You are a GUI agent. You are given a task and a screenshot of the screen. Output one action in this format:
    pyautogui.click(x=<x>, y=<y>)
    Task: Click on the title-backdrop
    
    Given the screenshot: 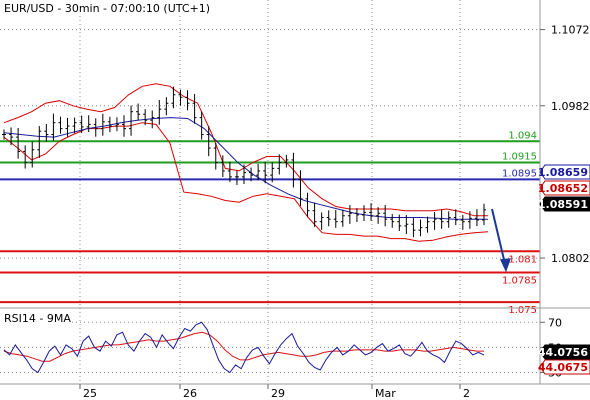 What is the action you would take?
    pyautogui.click(x=93, y=7)
    